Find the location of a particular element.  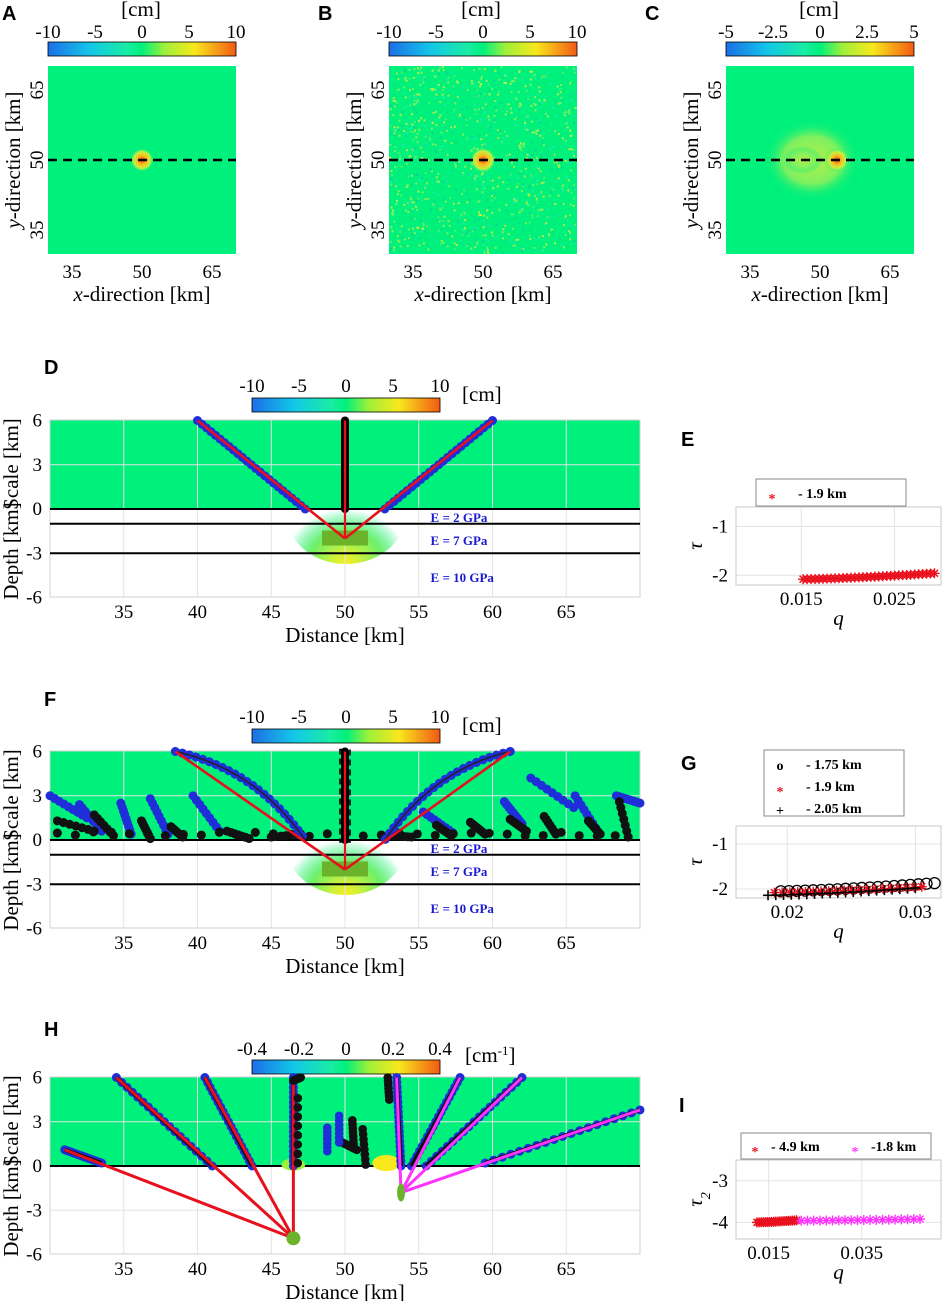

x-tick: 40 is located at coordinates (197, 612).